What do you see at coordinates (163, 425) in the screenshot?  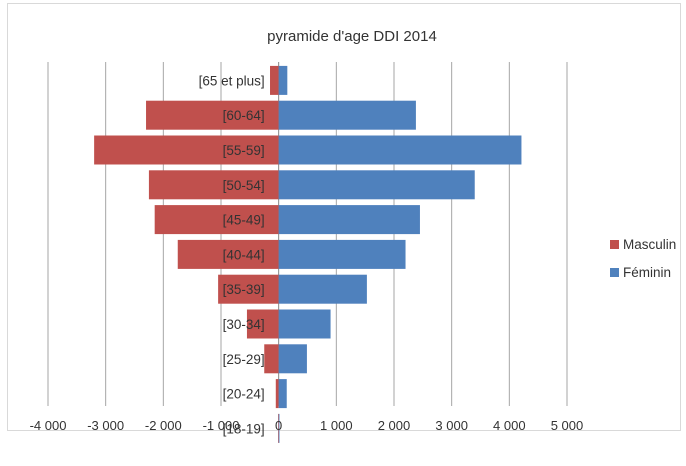 I see `x-tick-label: -2 000` at bounding box center [163, 425].